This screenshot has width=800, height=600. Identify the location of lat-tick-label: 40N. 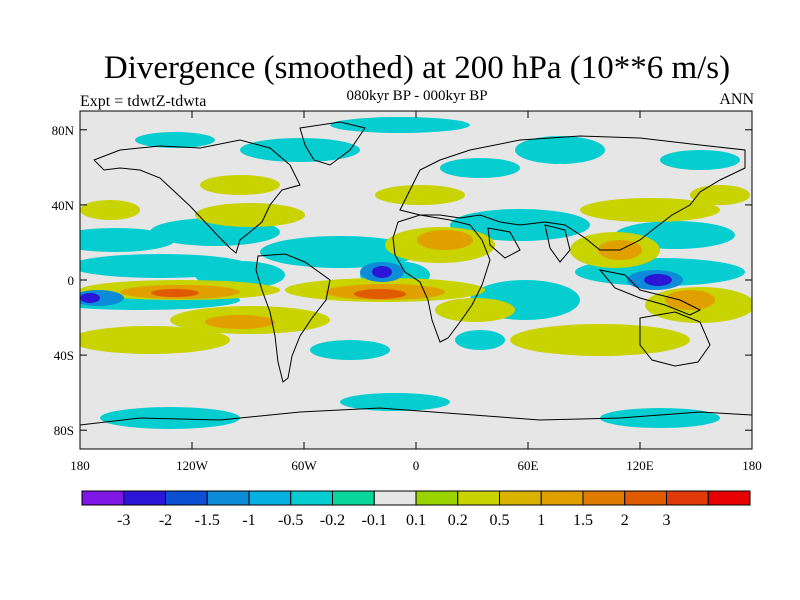
(63, 205).